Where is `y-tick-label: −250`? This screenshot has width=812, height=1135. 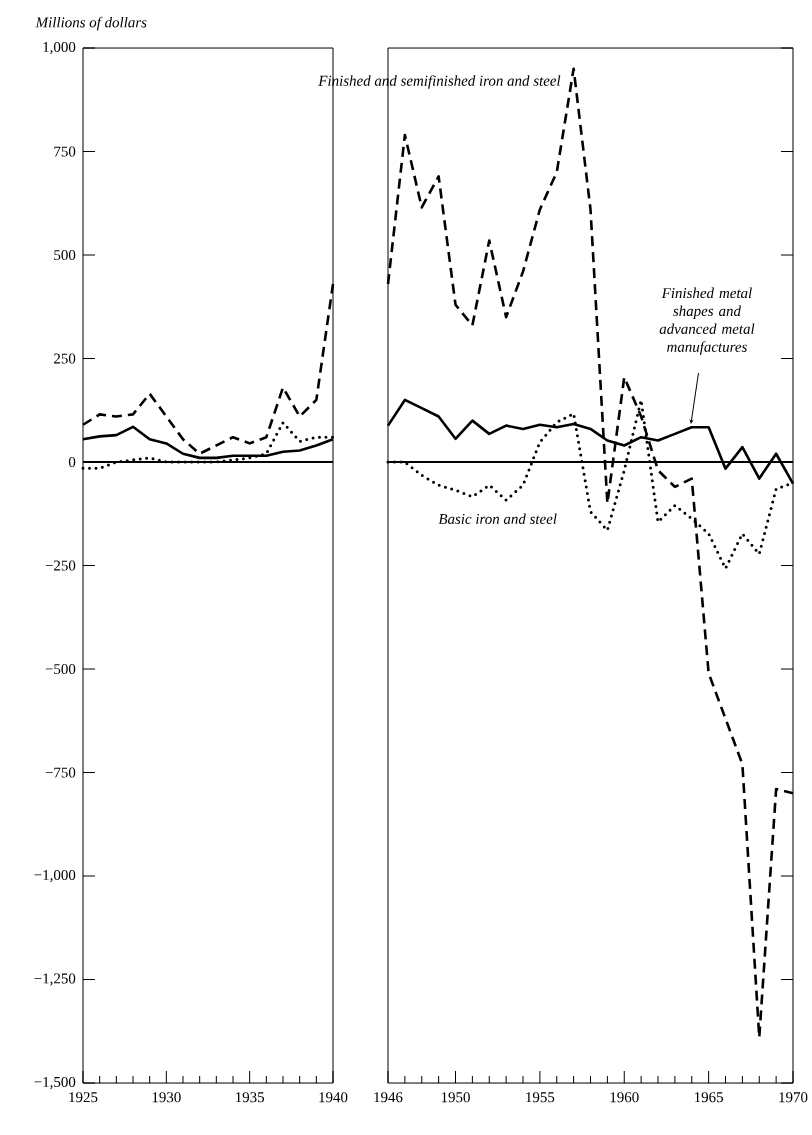 y-tick-label: −250 is located at coordinates (60, 565).